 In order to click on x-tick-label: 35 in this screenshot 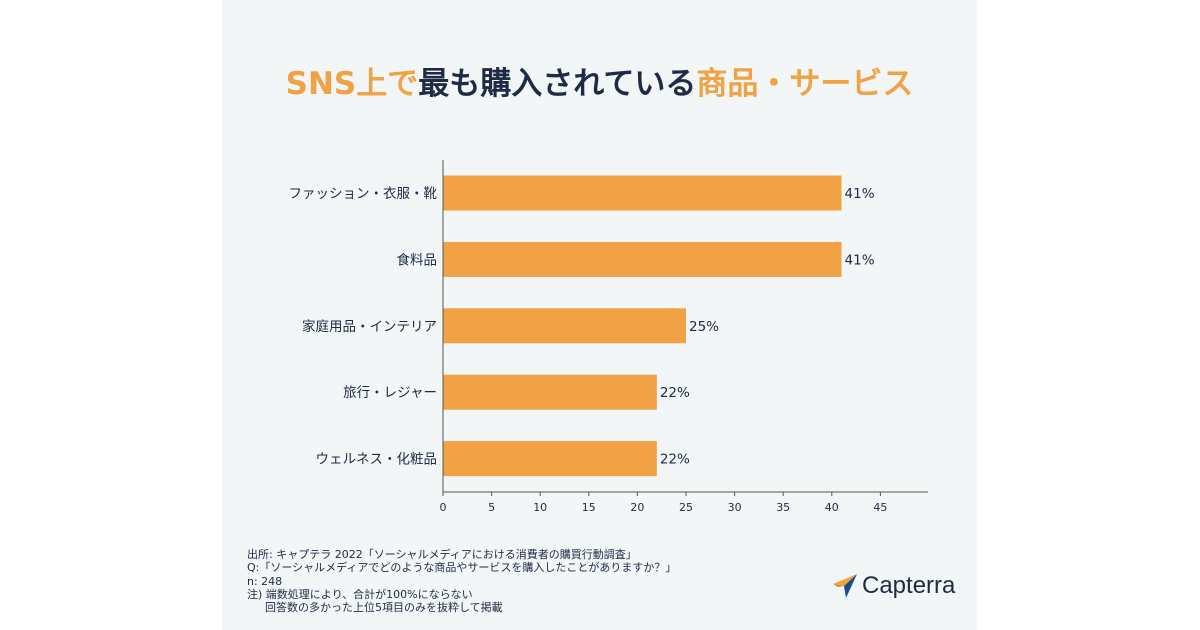, I will do `click(783, 507)`.